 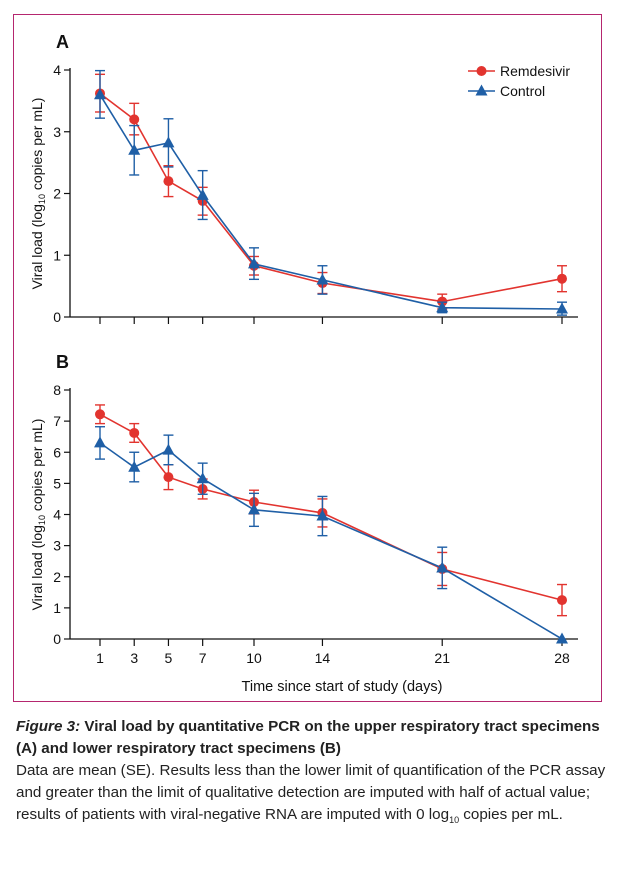 I want to click on y-tick-label: 6, so click(x=57, y=452).